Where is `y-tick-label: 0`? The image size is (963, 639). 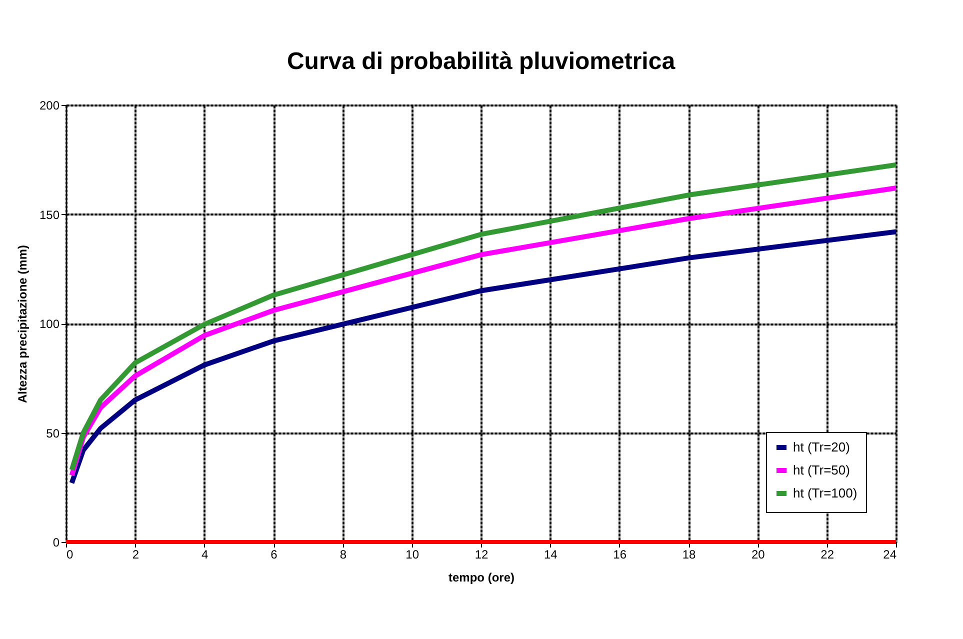
y-tick-label: 0 is located at coordinates (56, 543).